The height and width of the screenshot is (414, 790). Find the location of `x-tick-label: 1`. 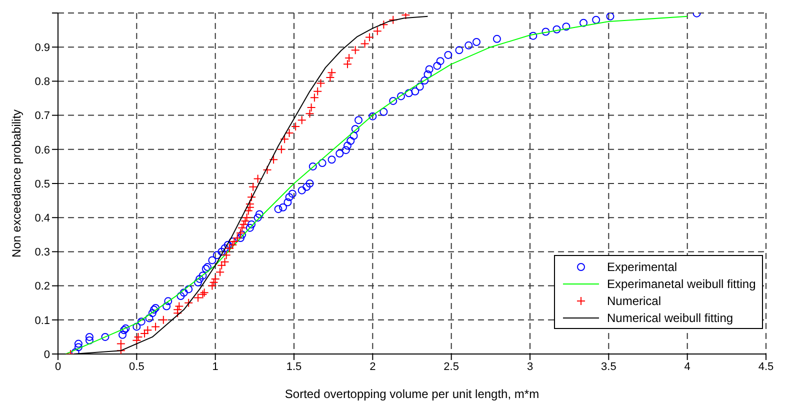

x-tick-label: 1 is located at coordinates (215, 366).